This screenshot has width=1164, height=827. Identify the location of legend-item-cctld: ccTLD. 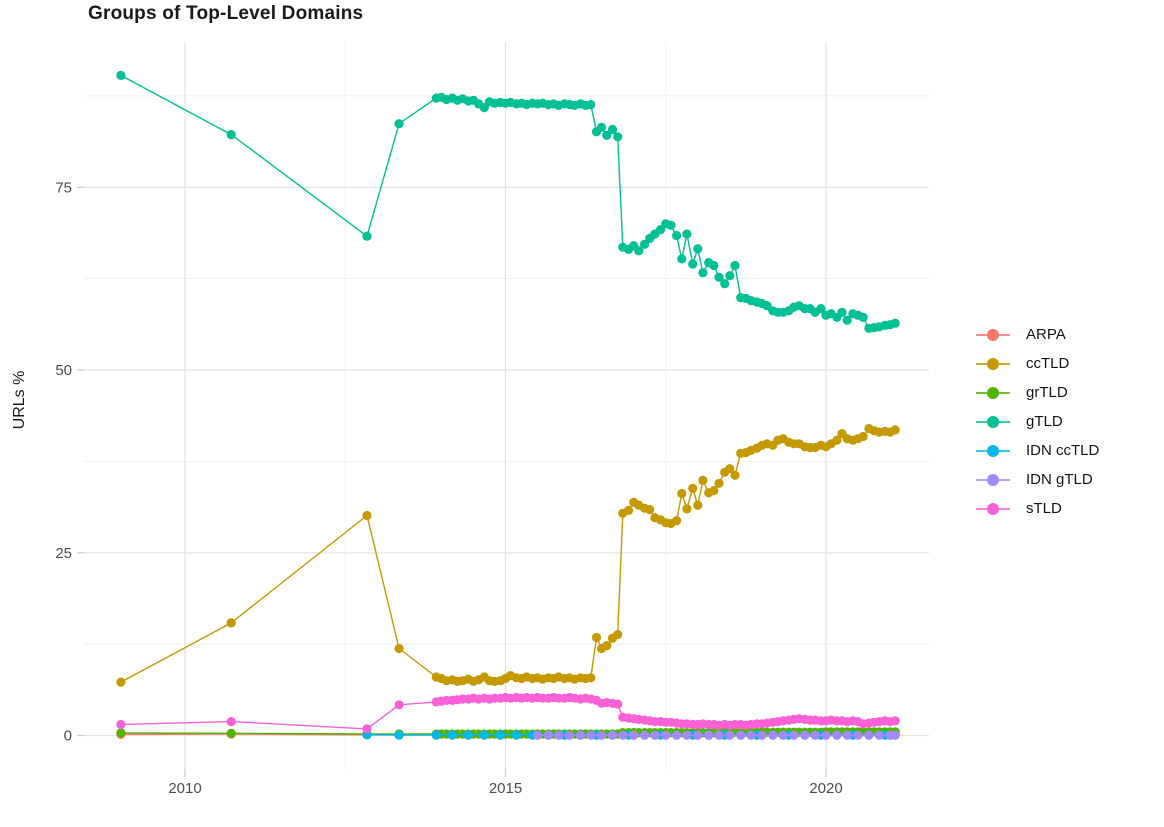
(1037, 363).